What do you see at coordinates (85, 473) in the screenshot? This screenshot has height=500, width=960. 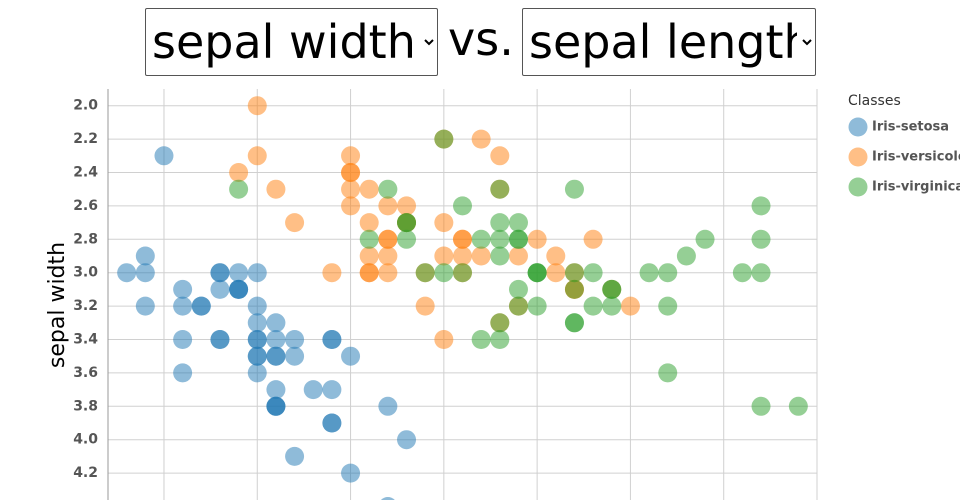 I see `y-tick-label: 4.2` at bounding box center [85, 473].